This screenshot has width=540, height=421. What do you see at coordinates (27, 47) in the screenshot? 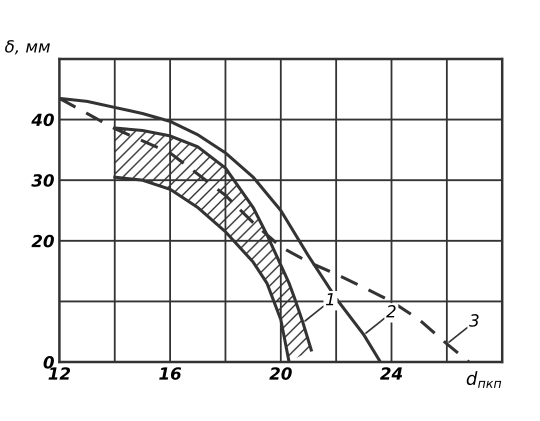
I see `y-axis-title: δ, мм` at bounding box center [27, 47].